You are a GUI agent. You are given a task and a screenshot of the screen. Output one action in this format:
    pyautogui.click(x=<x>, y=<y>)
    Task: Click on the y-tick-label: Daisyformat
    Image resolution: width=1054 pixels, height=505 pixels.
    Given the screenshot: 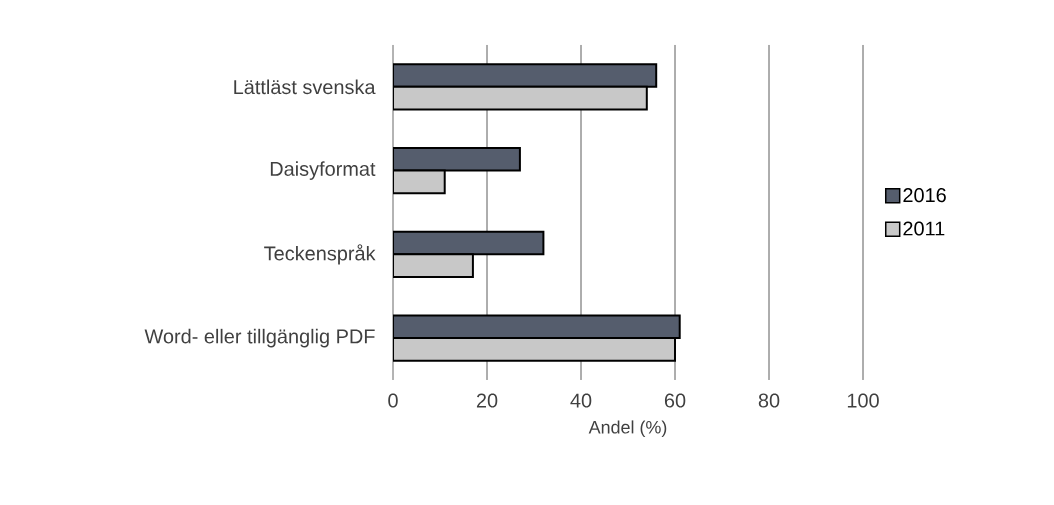 What is the action you would take?
    pyautogui.click(x=323, y=170)
    